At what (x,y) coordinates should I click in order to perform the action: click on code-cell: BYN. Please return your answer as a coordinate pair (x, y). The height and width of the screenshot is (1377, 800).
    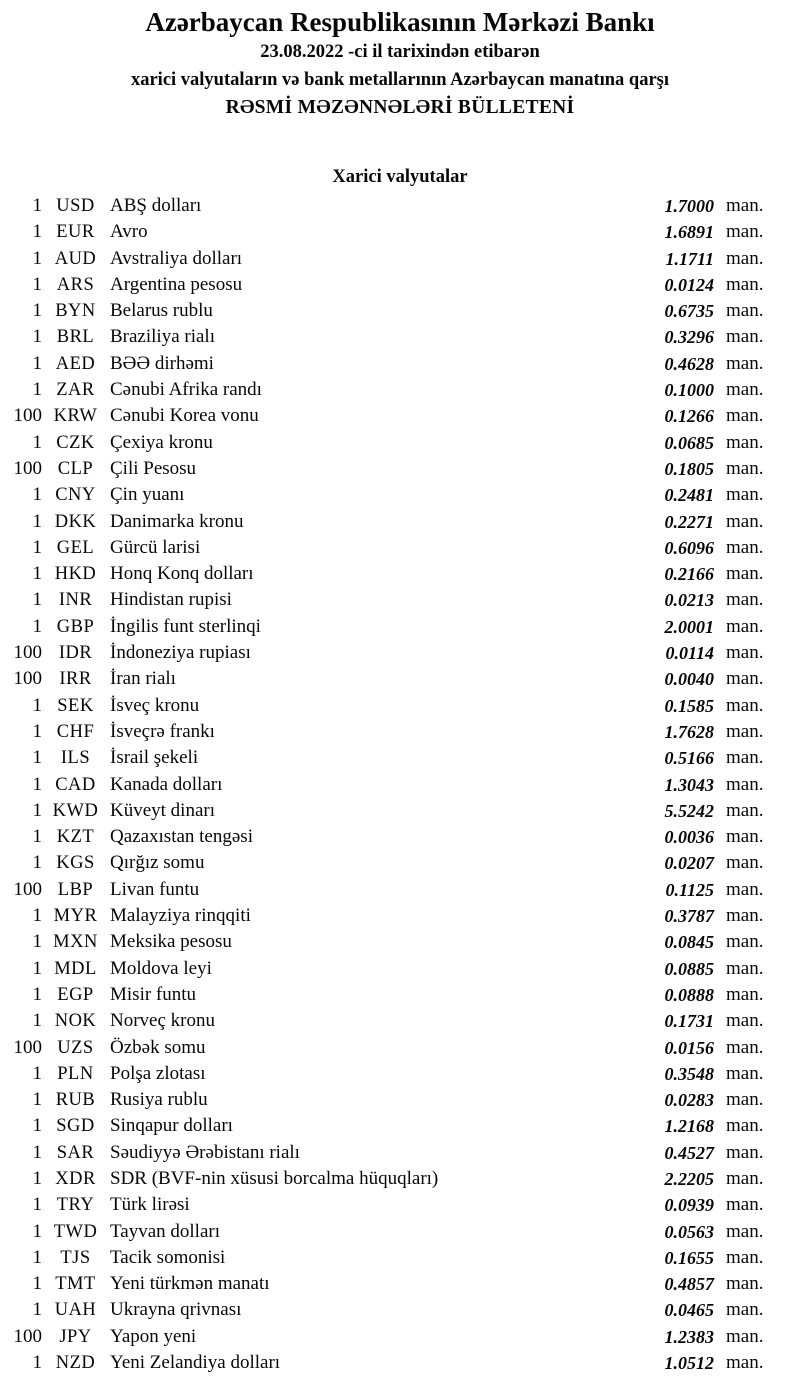
    Looking at the image, I should click on (75, 311).